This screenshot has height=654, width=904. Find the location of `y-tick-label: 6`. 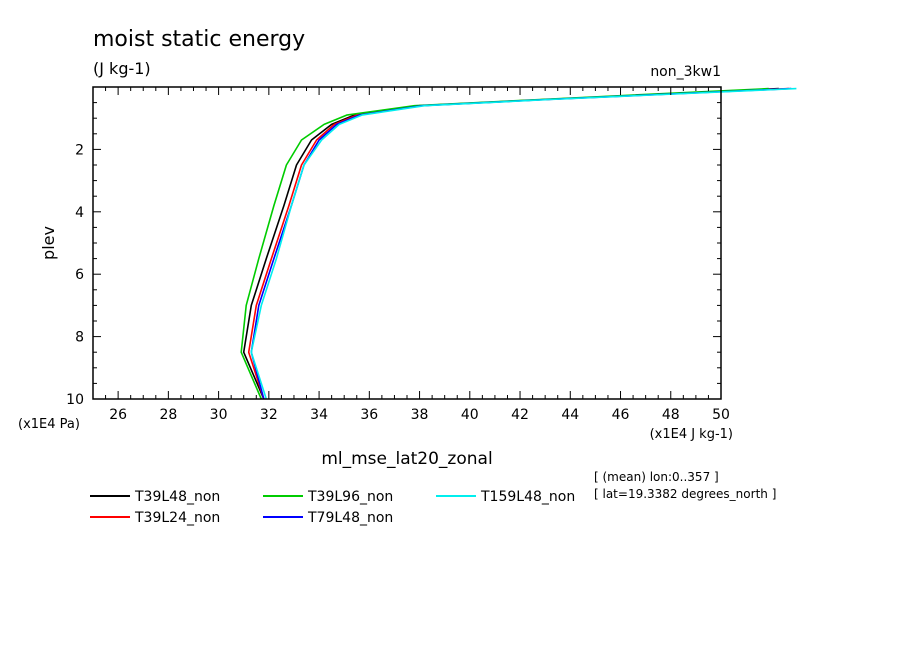

y-tick-label: 6 is located at coordinates (79, 275).